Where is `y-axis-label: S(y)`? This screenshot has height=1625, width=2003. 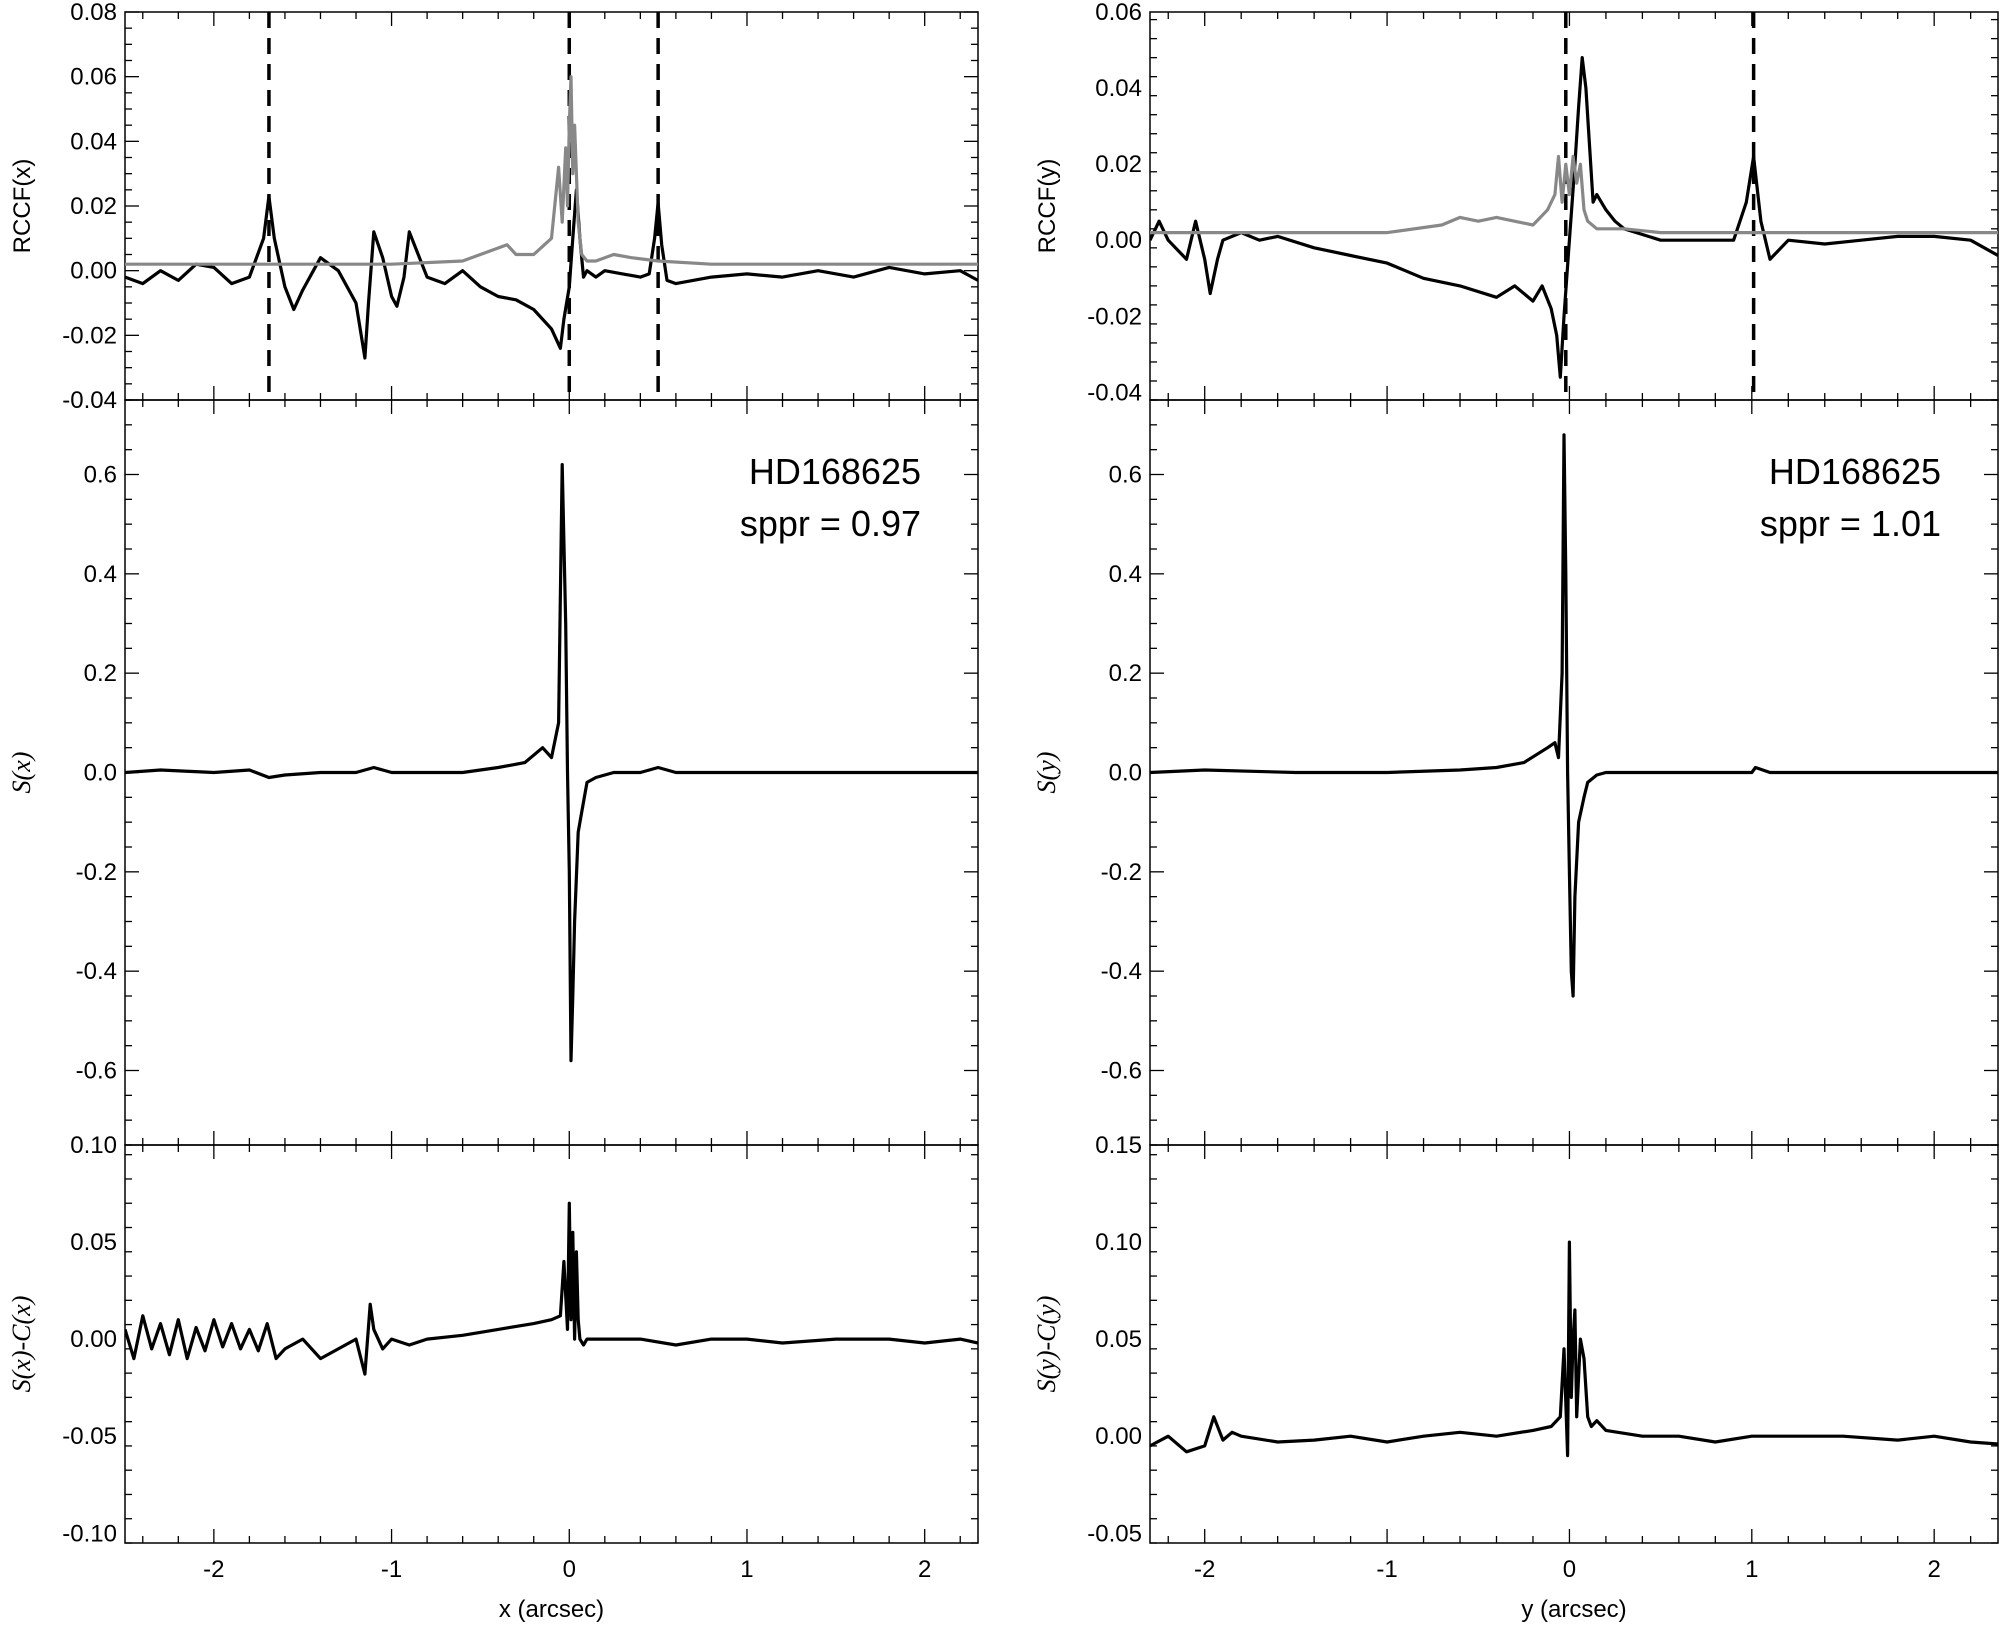
y-axis-label: S(y) is located at coordinates (1046, 773).